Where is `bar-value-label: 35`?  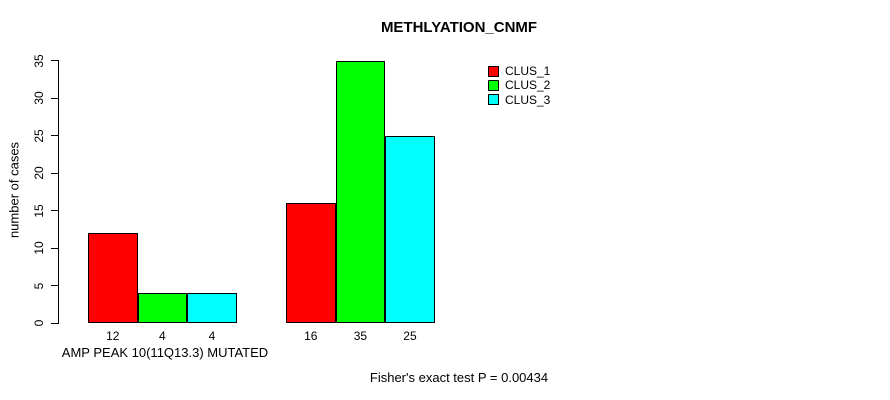 bar-value-label: 35 is located at coordinates (360, 336).